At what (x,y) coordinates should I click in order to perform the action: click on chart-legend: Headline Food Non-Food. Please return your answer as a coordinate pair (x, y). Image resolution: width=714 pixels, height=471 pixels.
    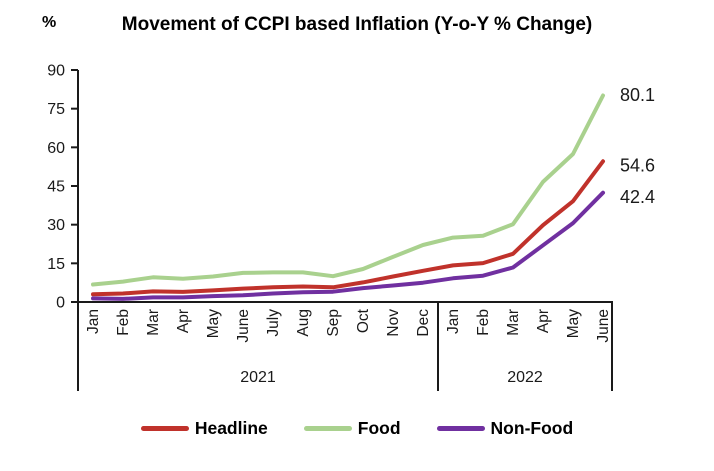
    Looking at the image, I should click on (357, 428).